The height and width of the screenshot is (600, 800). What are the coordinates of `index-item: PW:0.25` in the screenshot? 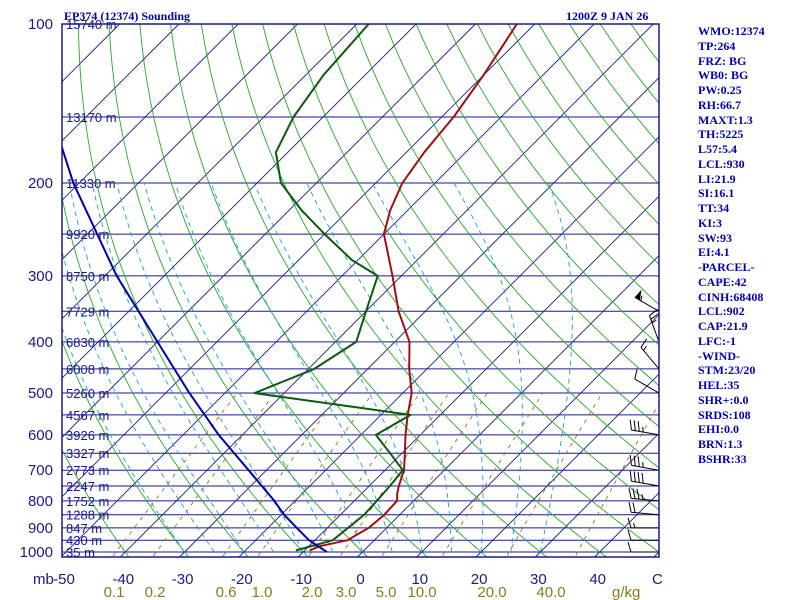 It's located at (720, 90).